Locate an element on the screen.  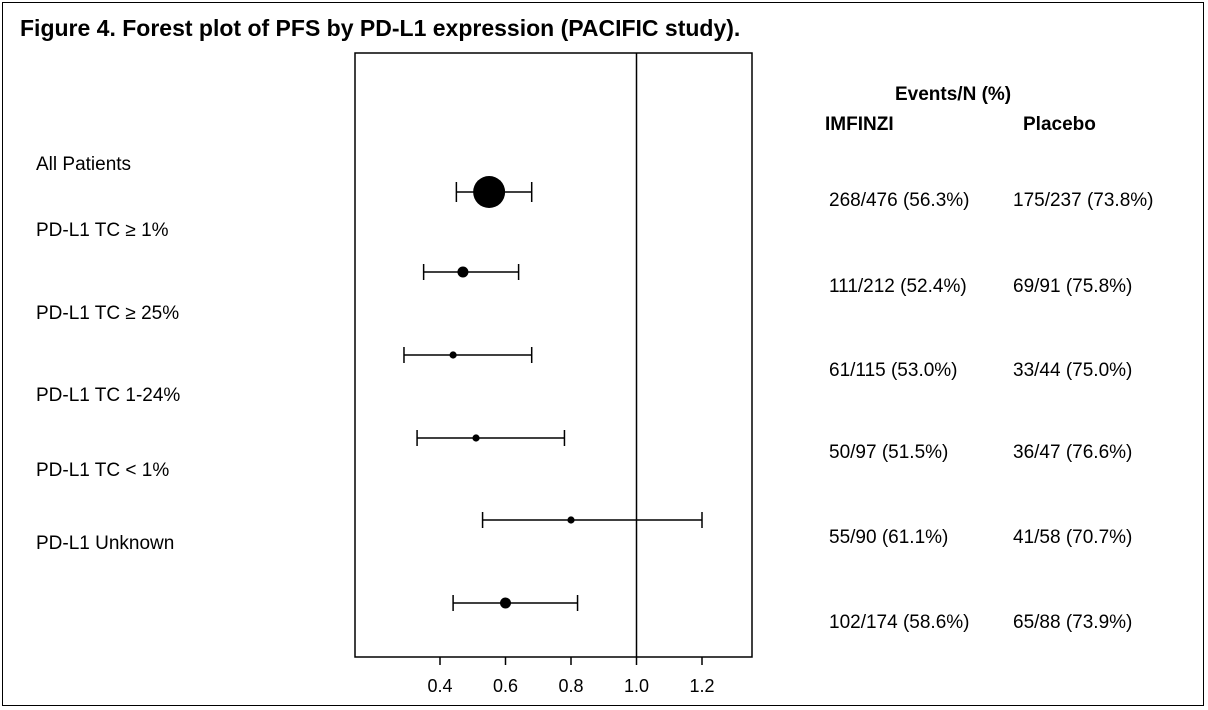
placebo-cell: 41/58 (70.7%) is located at coordinates (1073, 537).